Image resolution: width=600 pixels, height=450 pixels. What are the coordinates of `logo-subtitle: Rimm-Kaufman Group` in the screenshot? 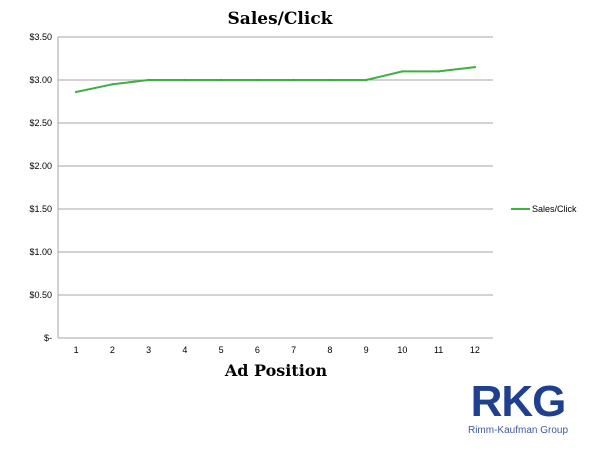 It's located at (518, 430).